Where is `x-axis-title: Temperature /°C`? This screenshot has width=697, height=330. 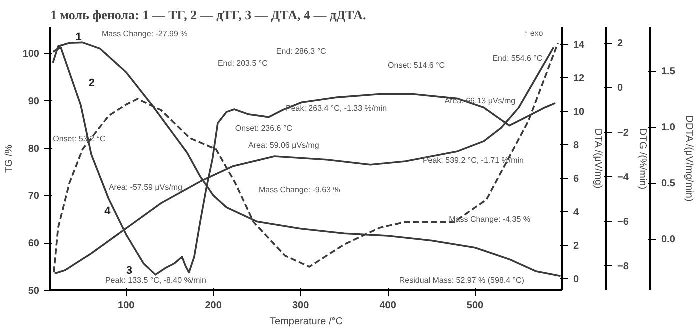 x-axis-title: Temperature /°C is located at coordinates (306, 322).